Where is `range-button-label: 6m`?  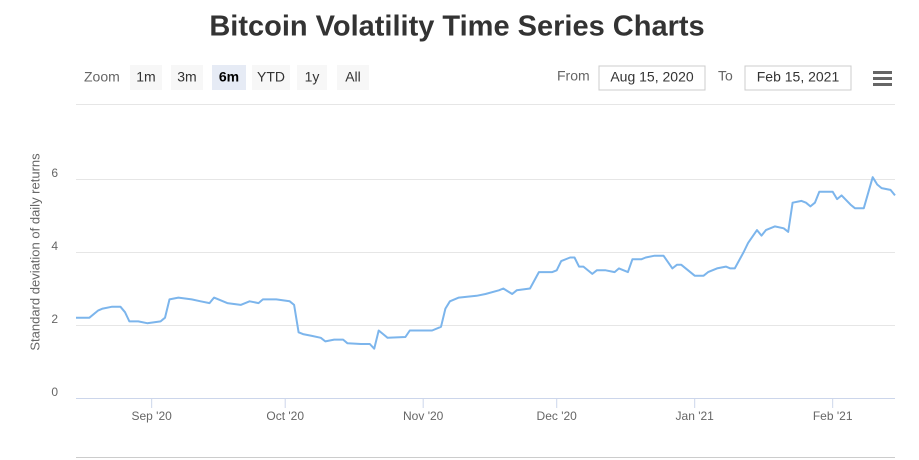
range-button-label: 6m is located at coordinates (229, 77).